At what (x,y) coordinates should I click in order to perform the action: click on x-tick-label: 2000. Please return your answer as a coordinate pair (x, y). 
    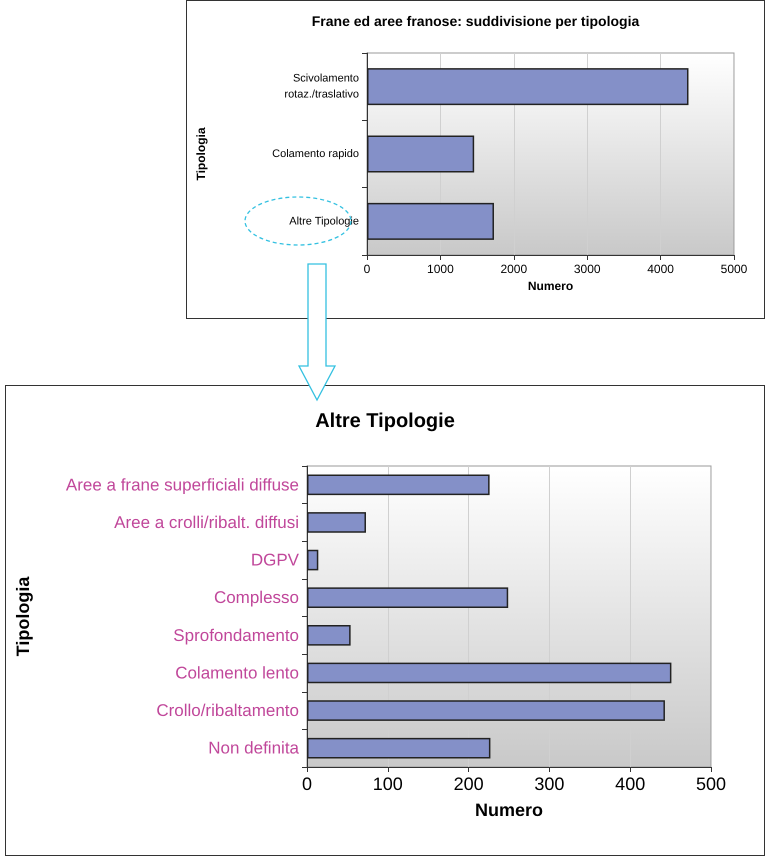
    Looking at the image, I should click on (514, 269).